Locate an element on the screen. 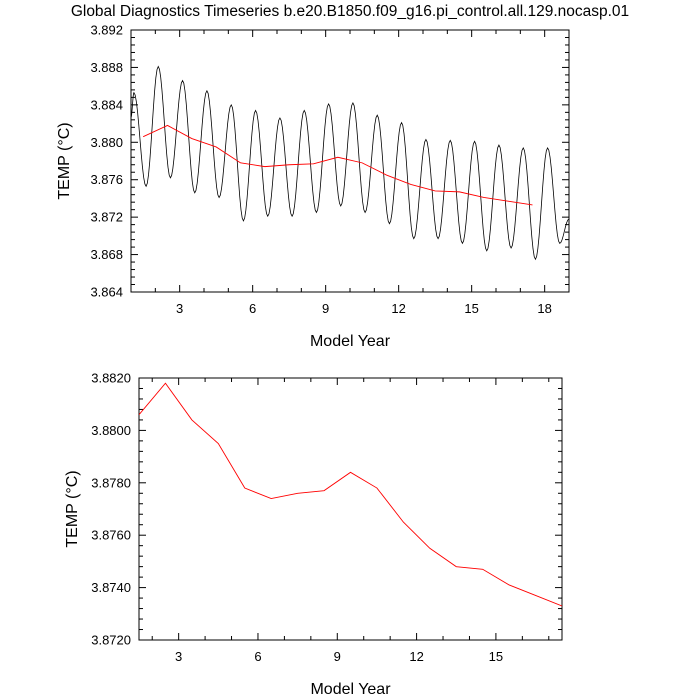 This screenshot has width=700, height=700. y-tick-label: 3.8800 is located at coordinates (111, 430).